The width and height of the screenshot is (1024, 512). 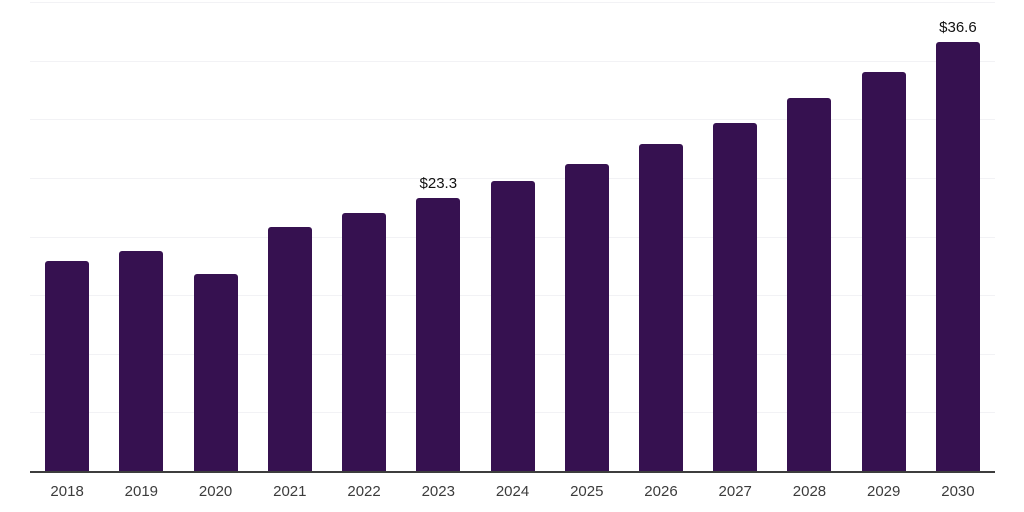 I want to click on x-tick-label-2030: 2030, so click(x=958, y=491).